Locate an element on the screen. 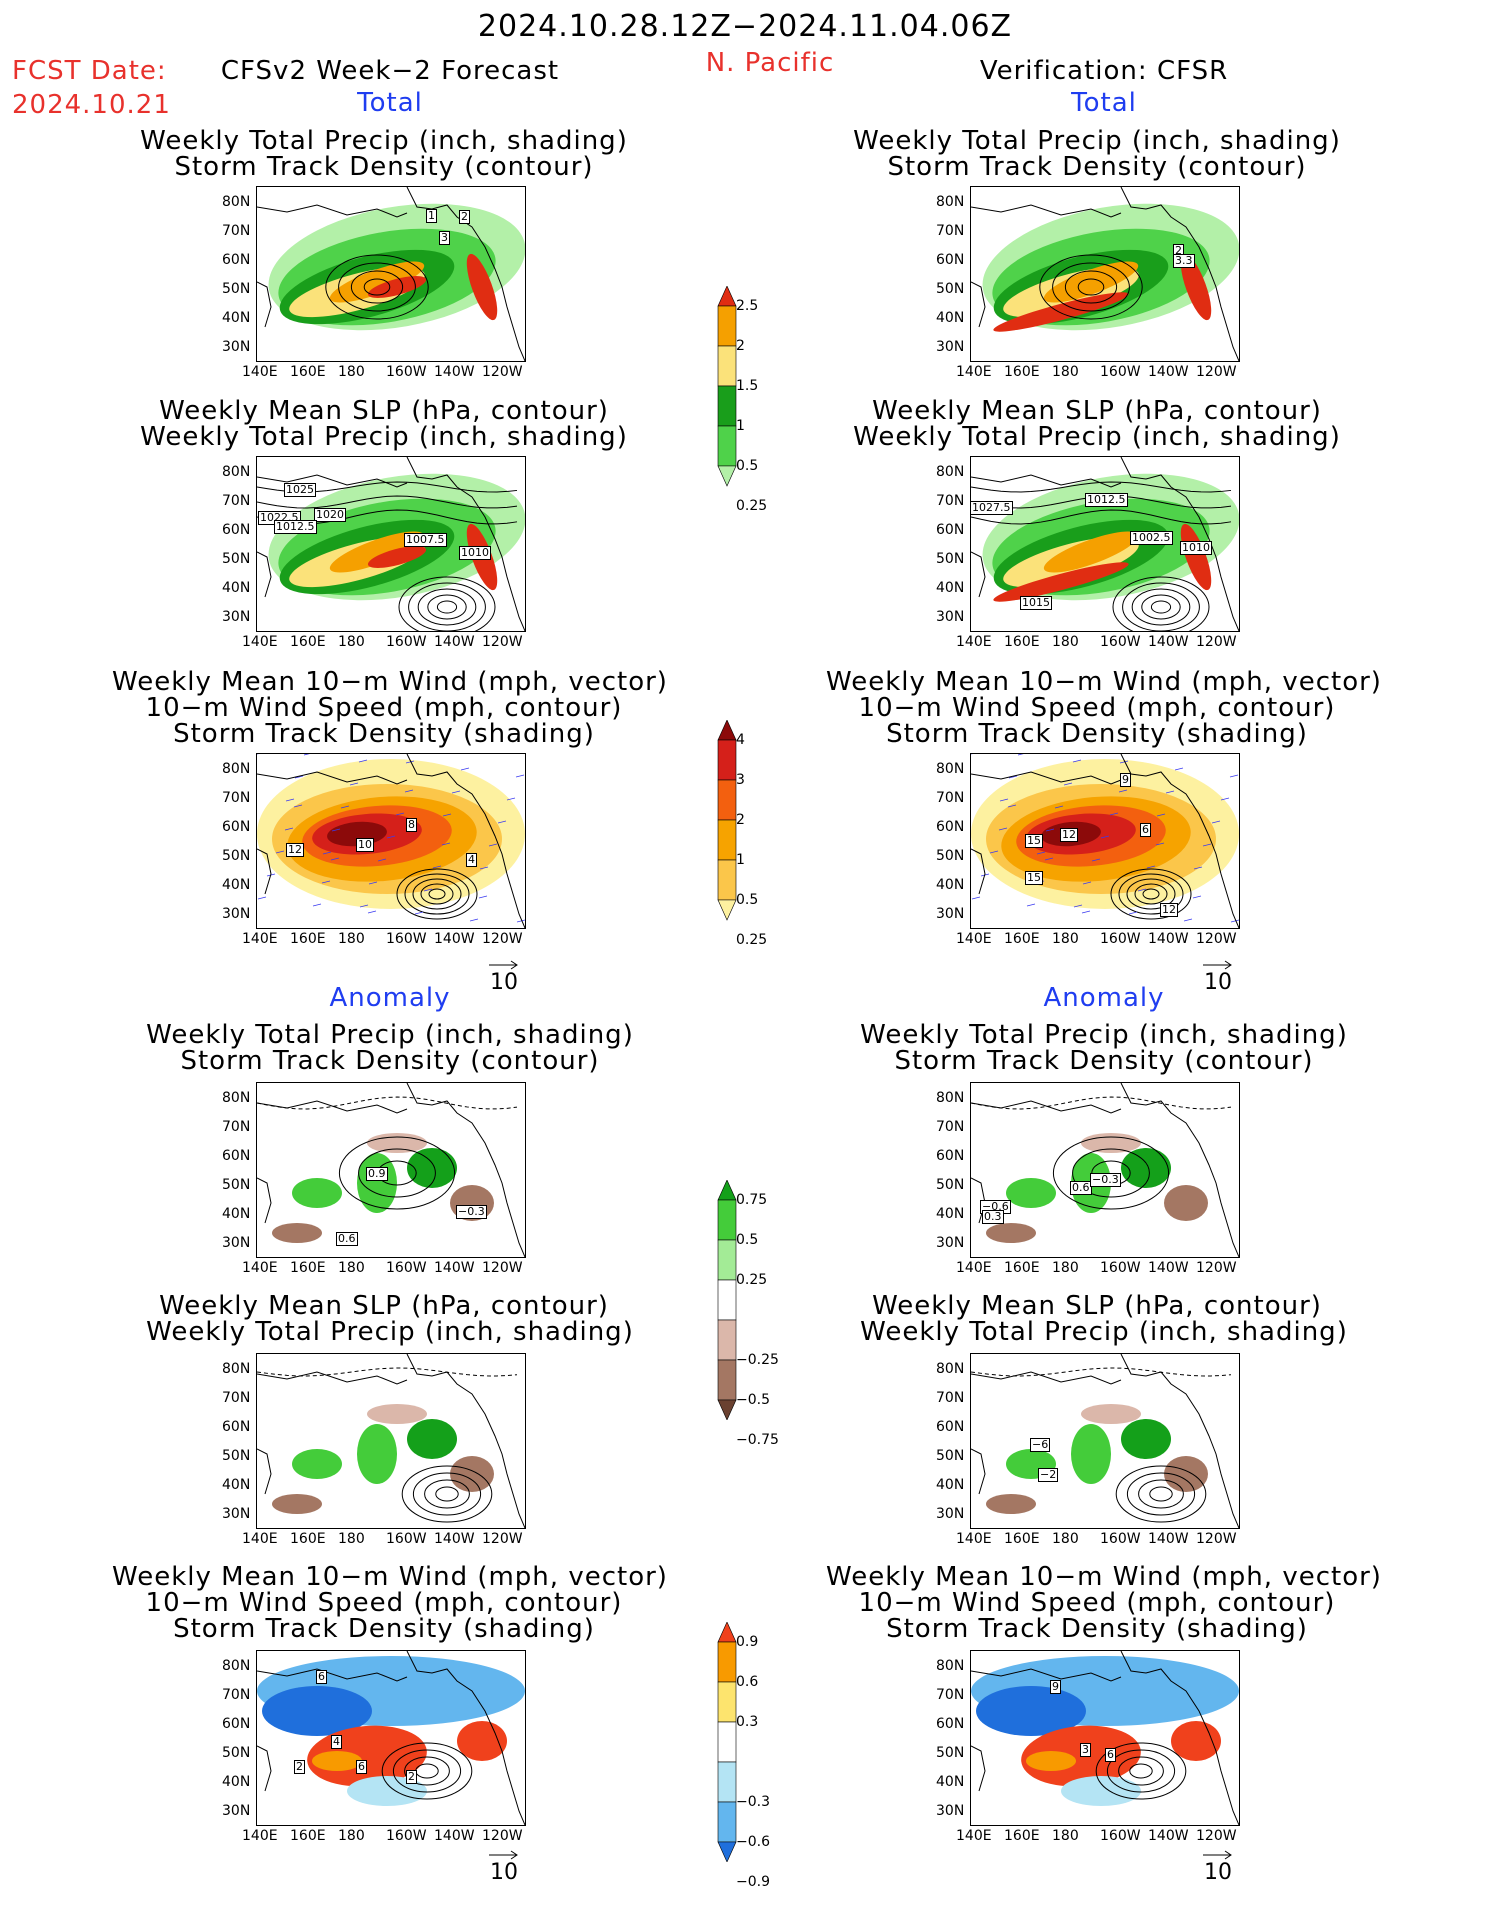 This screenshot has height=1925, width=1487. colorbar-precip_anom is located at coordinates (727, 1300).